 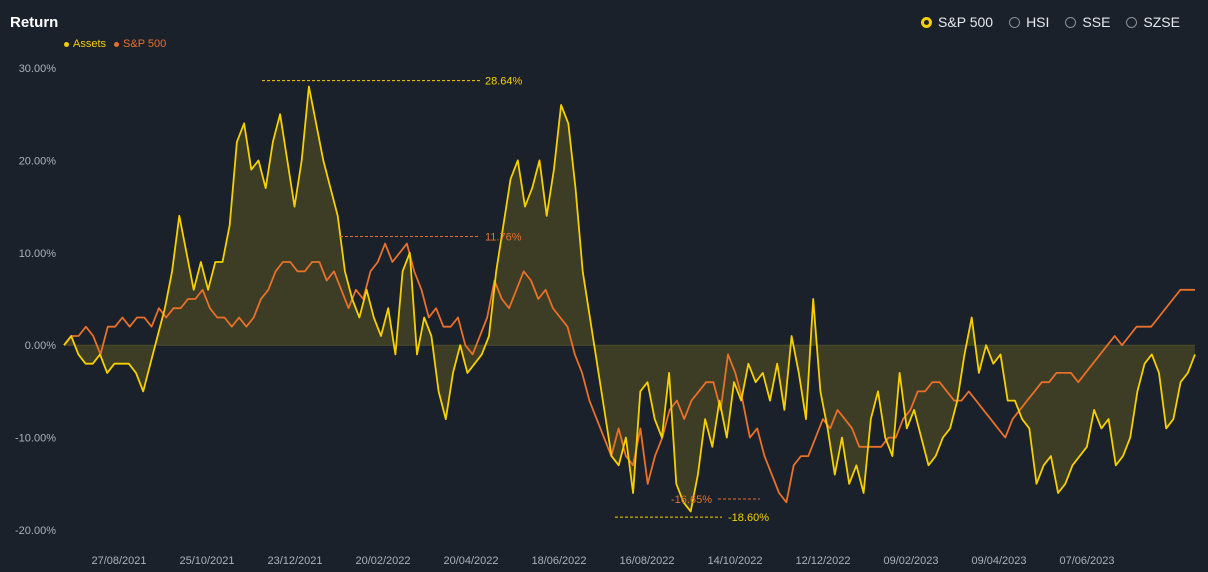 What do you see at coordinates (118, 561) in the screenshot?
I see `x-tick-label: 27/08/2021` at bounding box center [118, 561].